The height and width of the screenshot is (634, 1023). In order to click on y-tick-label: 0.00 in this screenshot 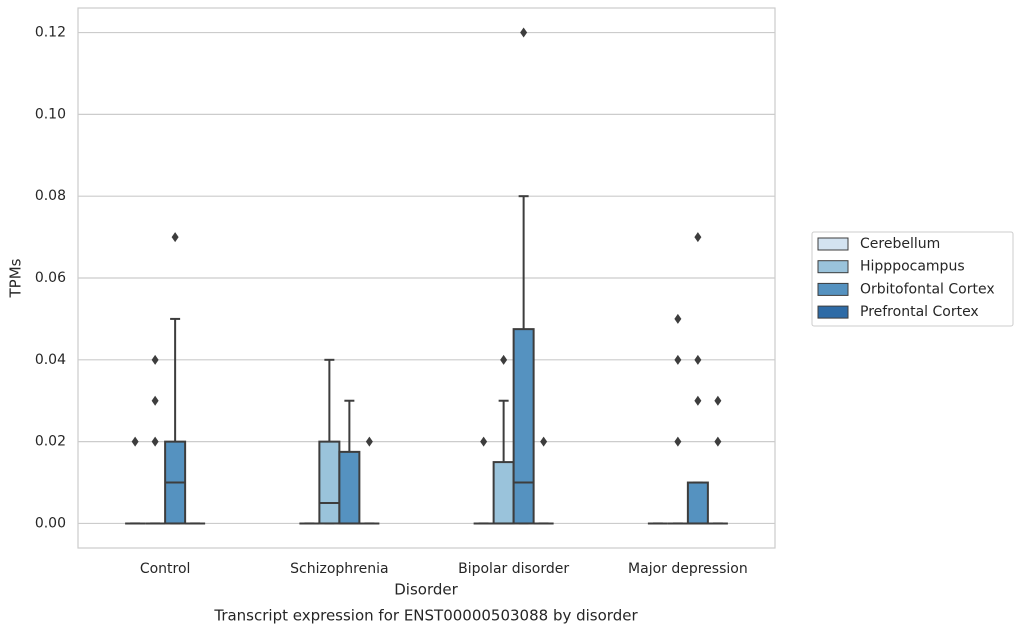, I will do `click(50, 523)`.